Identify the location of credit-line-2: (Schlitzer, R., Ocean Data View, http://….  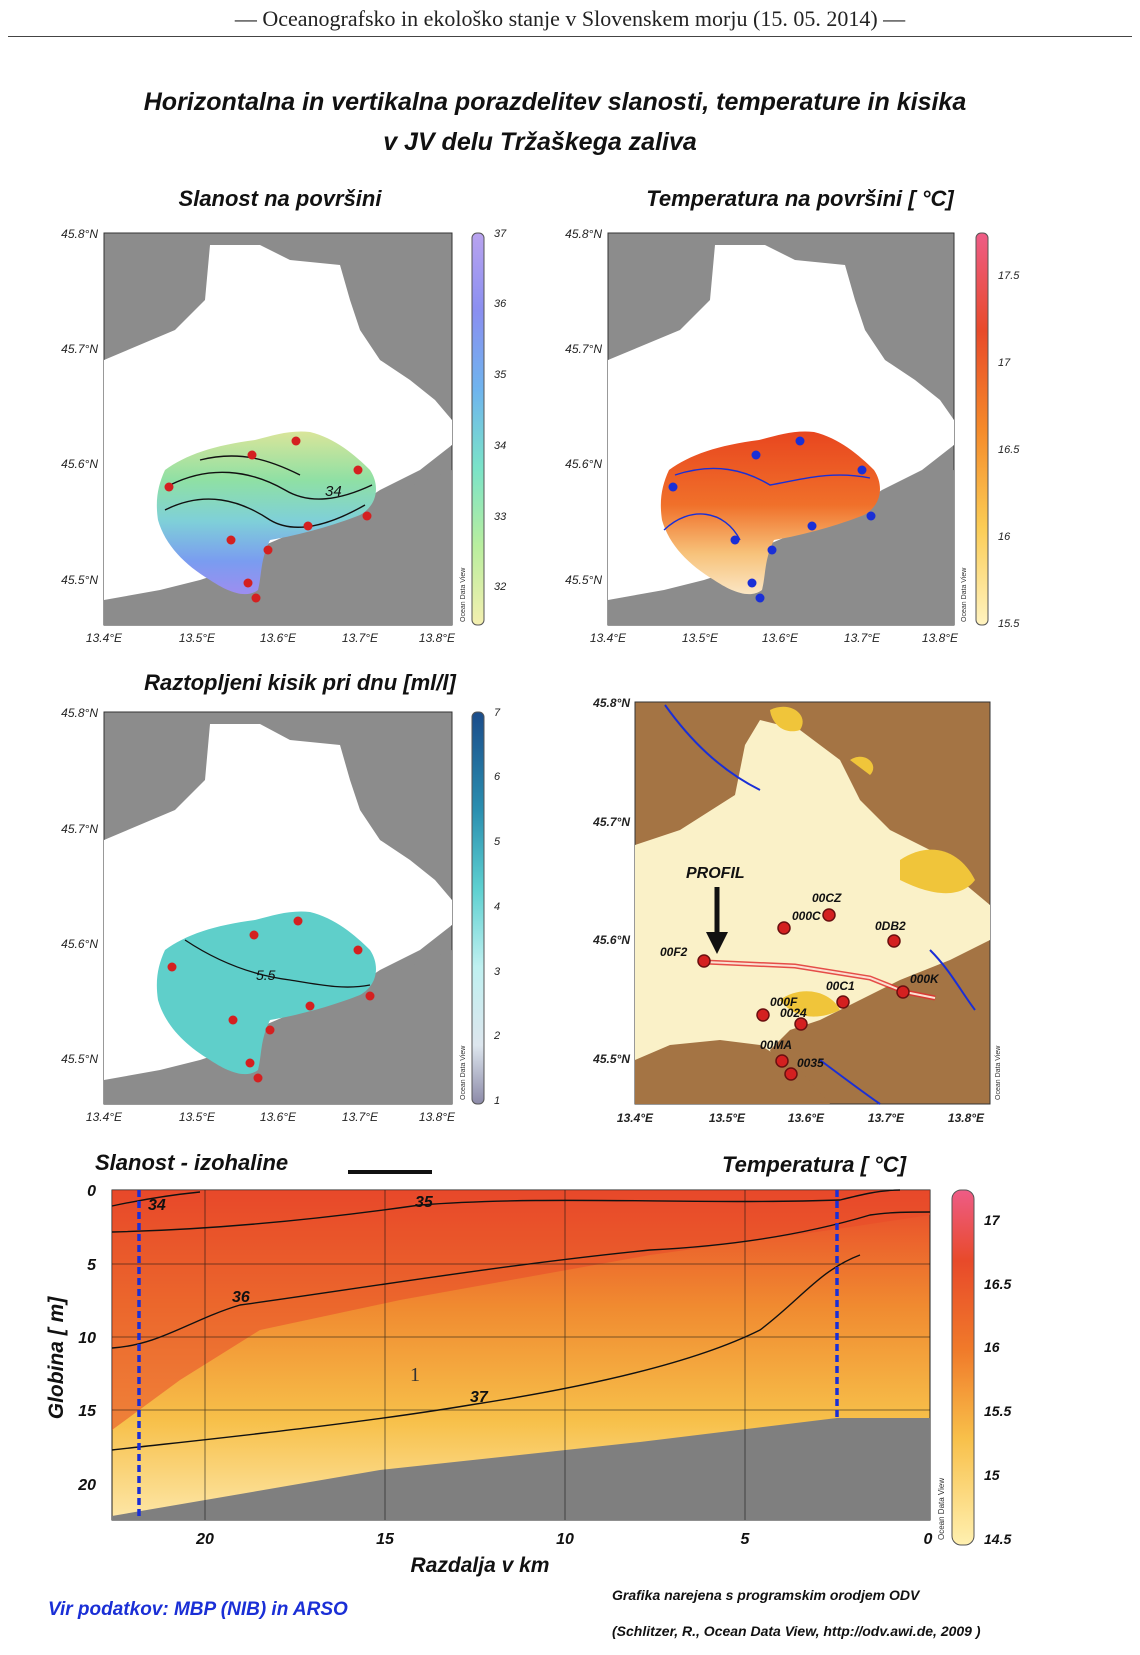
(796, 1631).